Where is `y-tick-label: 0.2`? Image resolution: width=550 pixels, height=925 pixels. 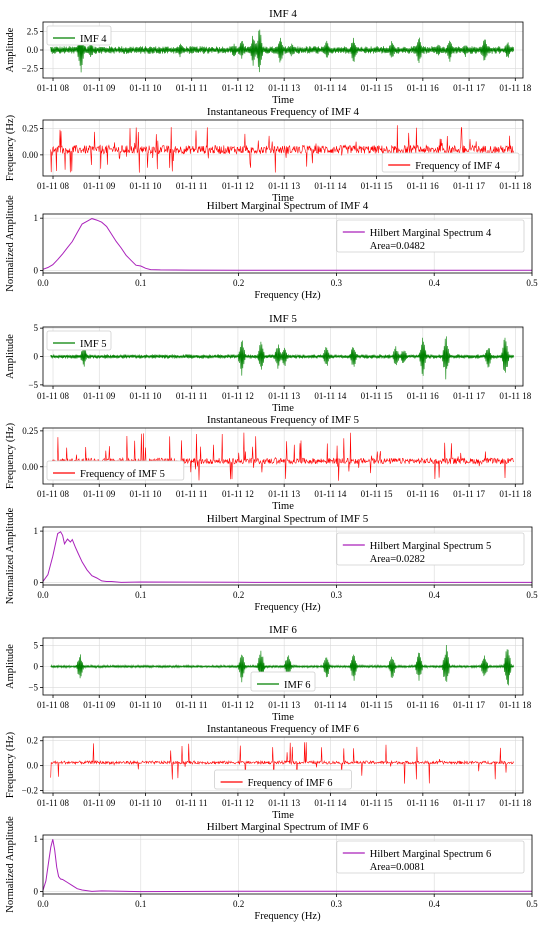 y-tick-label: 0.2 is located at coordinates (32, 741).